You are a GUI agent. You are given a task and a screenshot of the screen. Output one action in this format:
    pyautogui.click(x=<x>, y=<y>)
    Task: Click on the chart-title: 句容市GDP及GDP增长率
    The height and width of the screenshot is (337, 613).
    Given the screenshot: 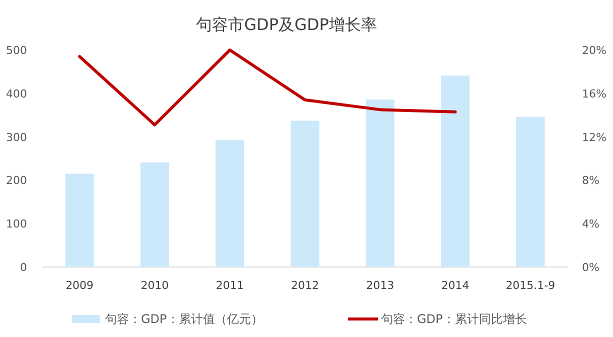 What is the action you would take?
    pyautogui.click(x=286, y=24)
    